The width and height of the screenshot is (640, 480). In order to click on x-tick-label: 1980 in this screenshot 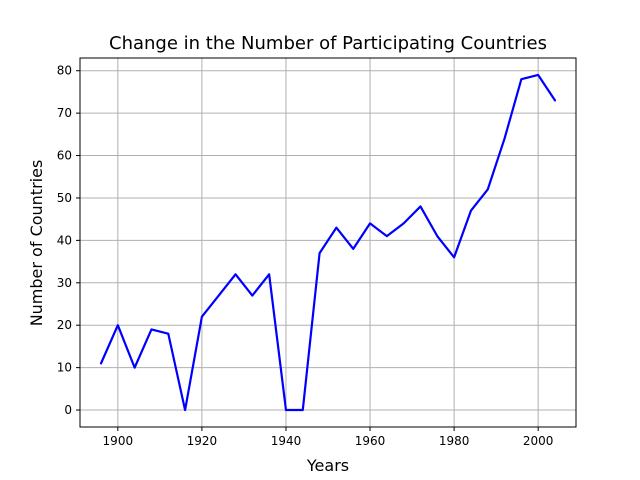, I will do `click(454, 441)`.